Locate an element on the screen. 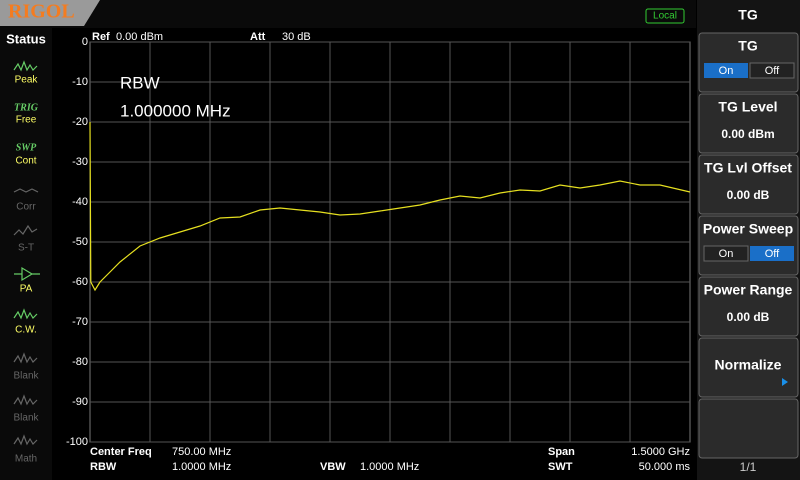 This screenshot has width=800, height=480. logo-bg is located at coordinates (50, 13).